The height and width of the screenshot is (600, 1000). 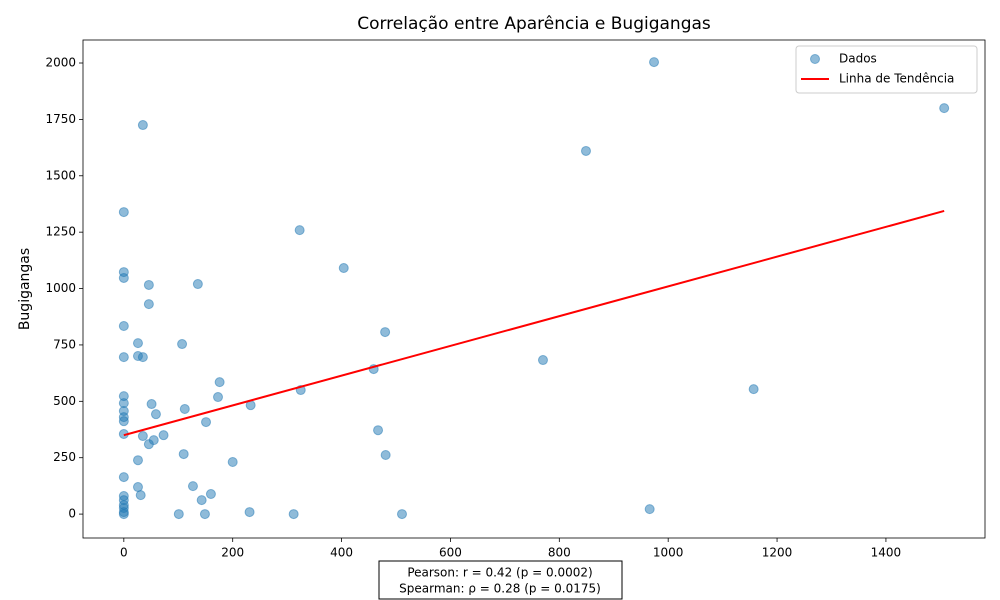 I want to click on chart-title: Correlação entre Aparência e Bugigangas, so click(x=534, y=24).